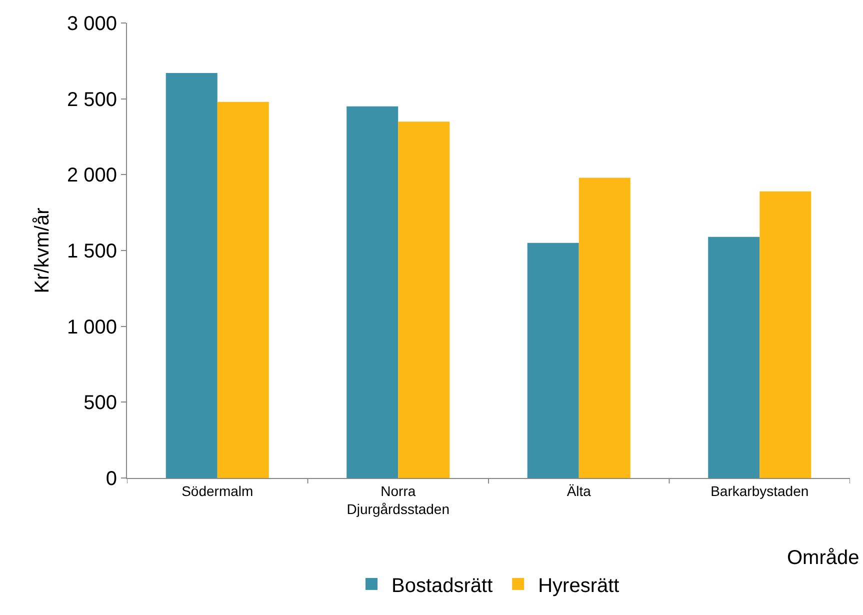  I want to click on y-tick-label: 3 000, so click(91, 24).